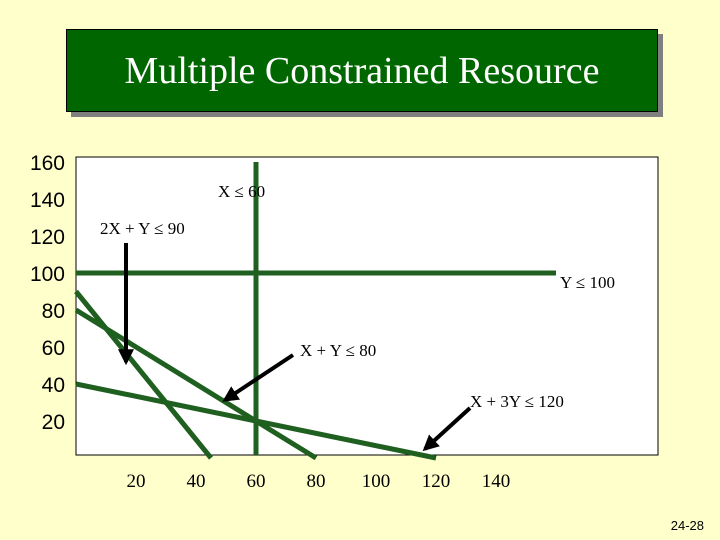  I want to click on y-tick-label: 140, so click(47, 200).